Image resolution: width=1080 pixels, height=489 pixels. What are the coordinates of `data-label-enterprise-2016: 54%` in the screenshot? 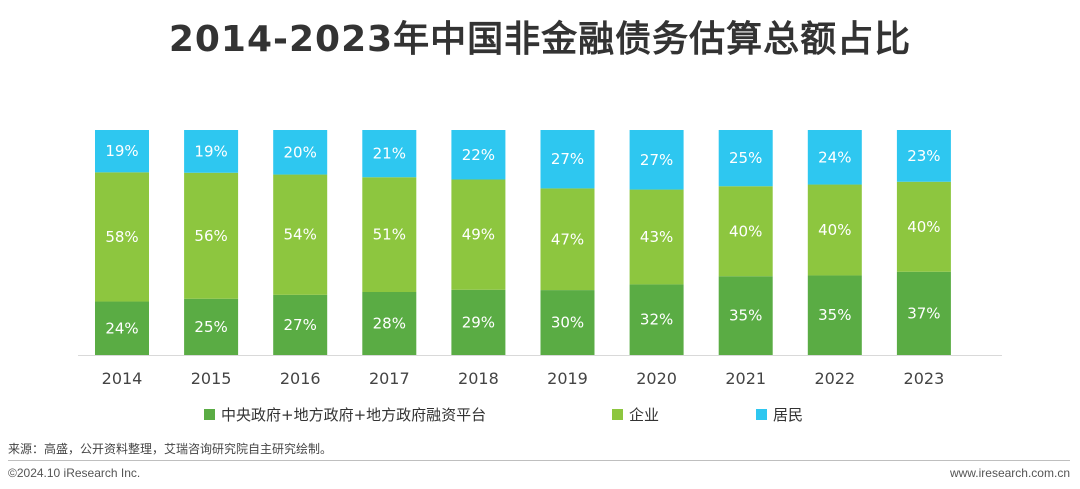 It's located at (300, 235).